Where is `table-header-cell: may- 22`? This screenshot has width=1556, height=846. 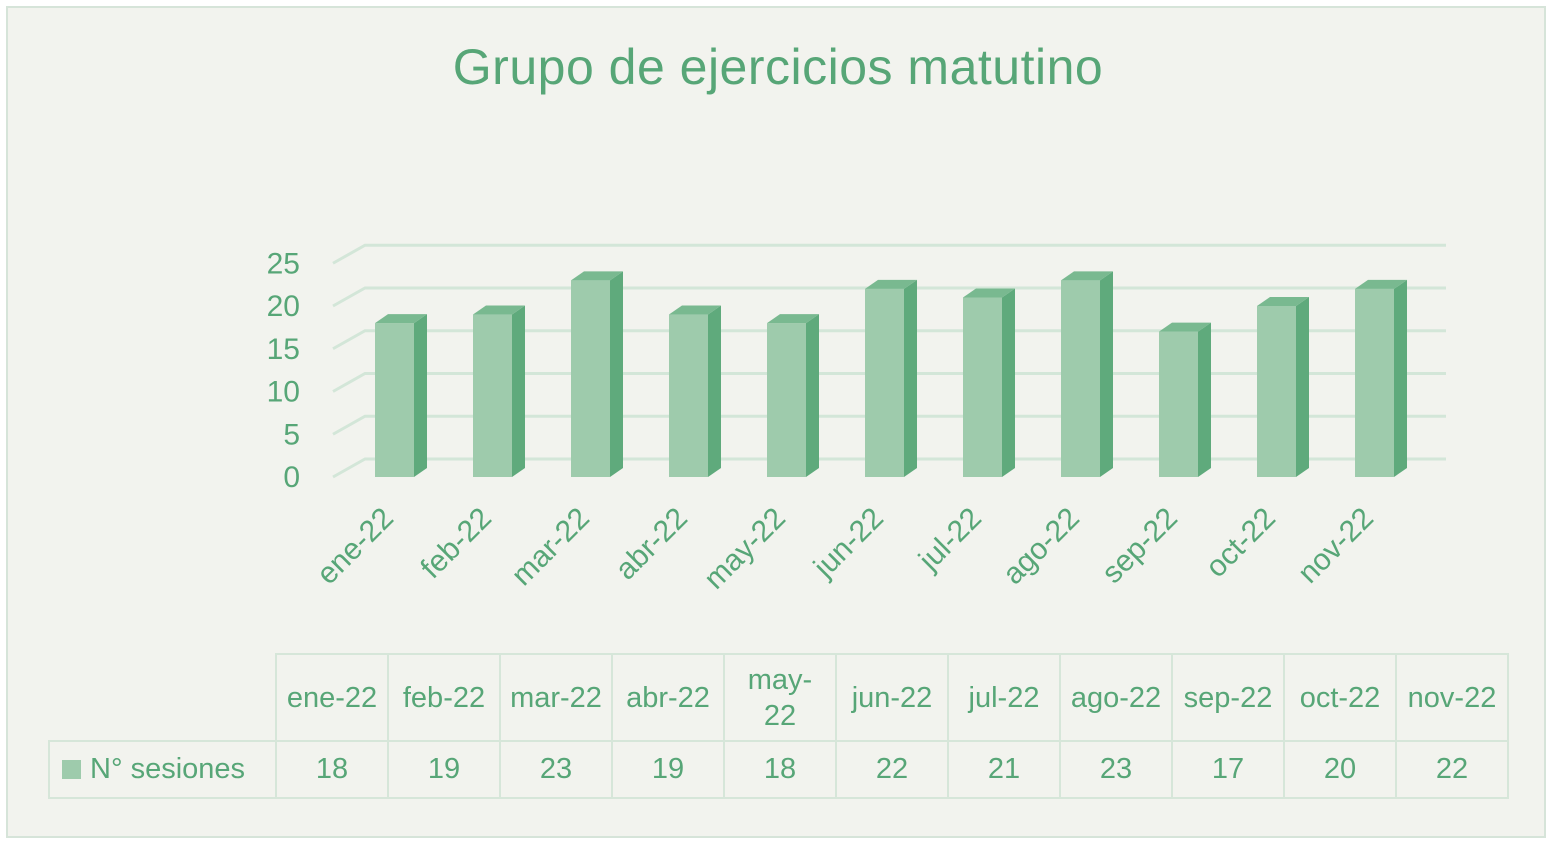
table-header-cell: may- 22 is located at coordinates (780, 697).